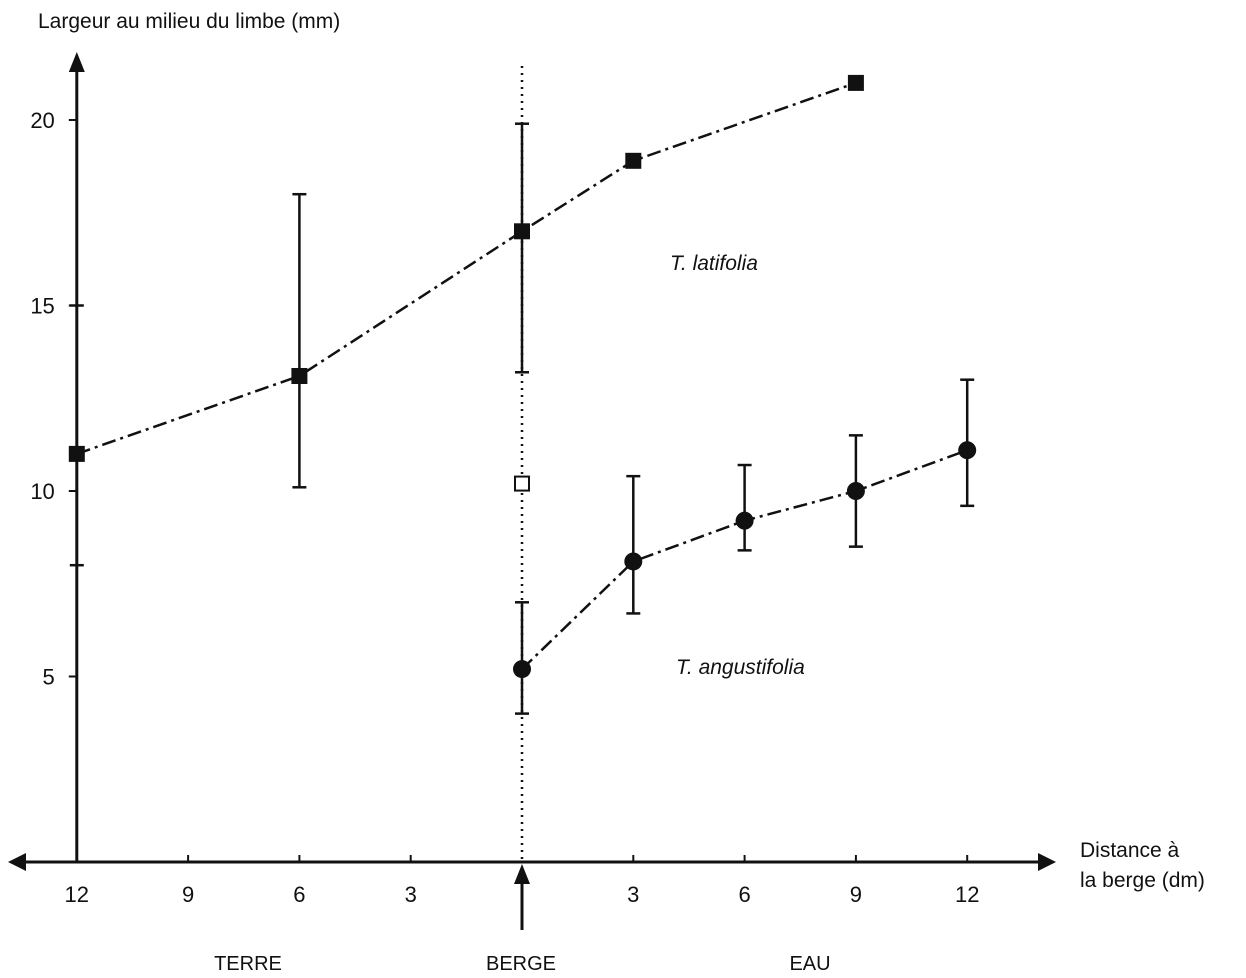 This screenshot has width=1246, height=978. Describe the element at coordinates (248, 964) in the screenshot. I see `zone-label-terre: TERRE` at that location.